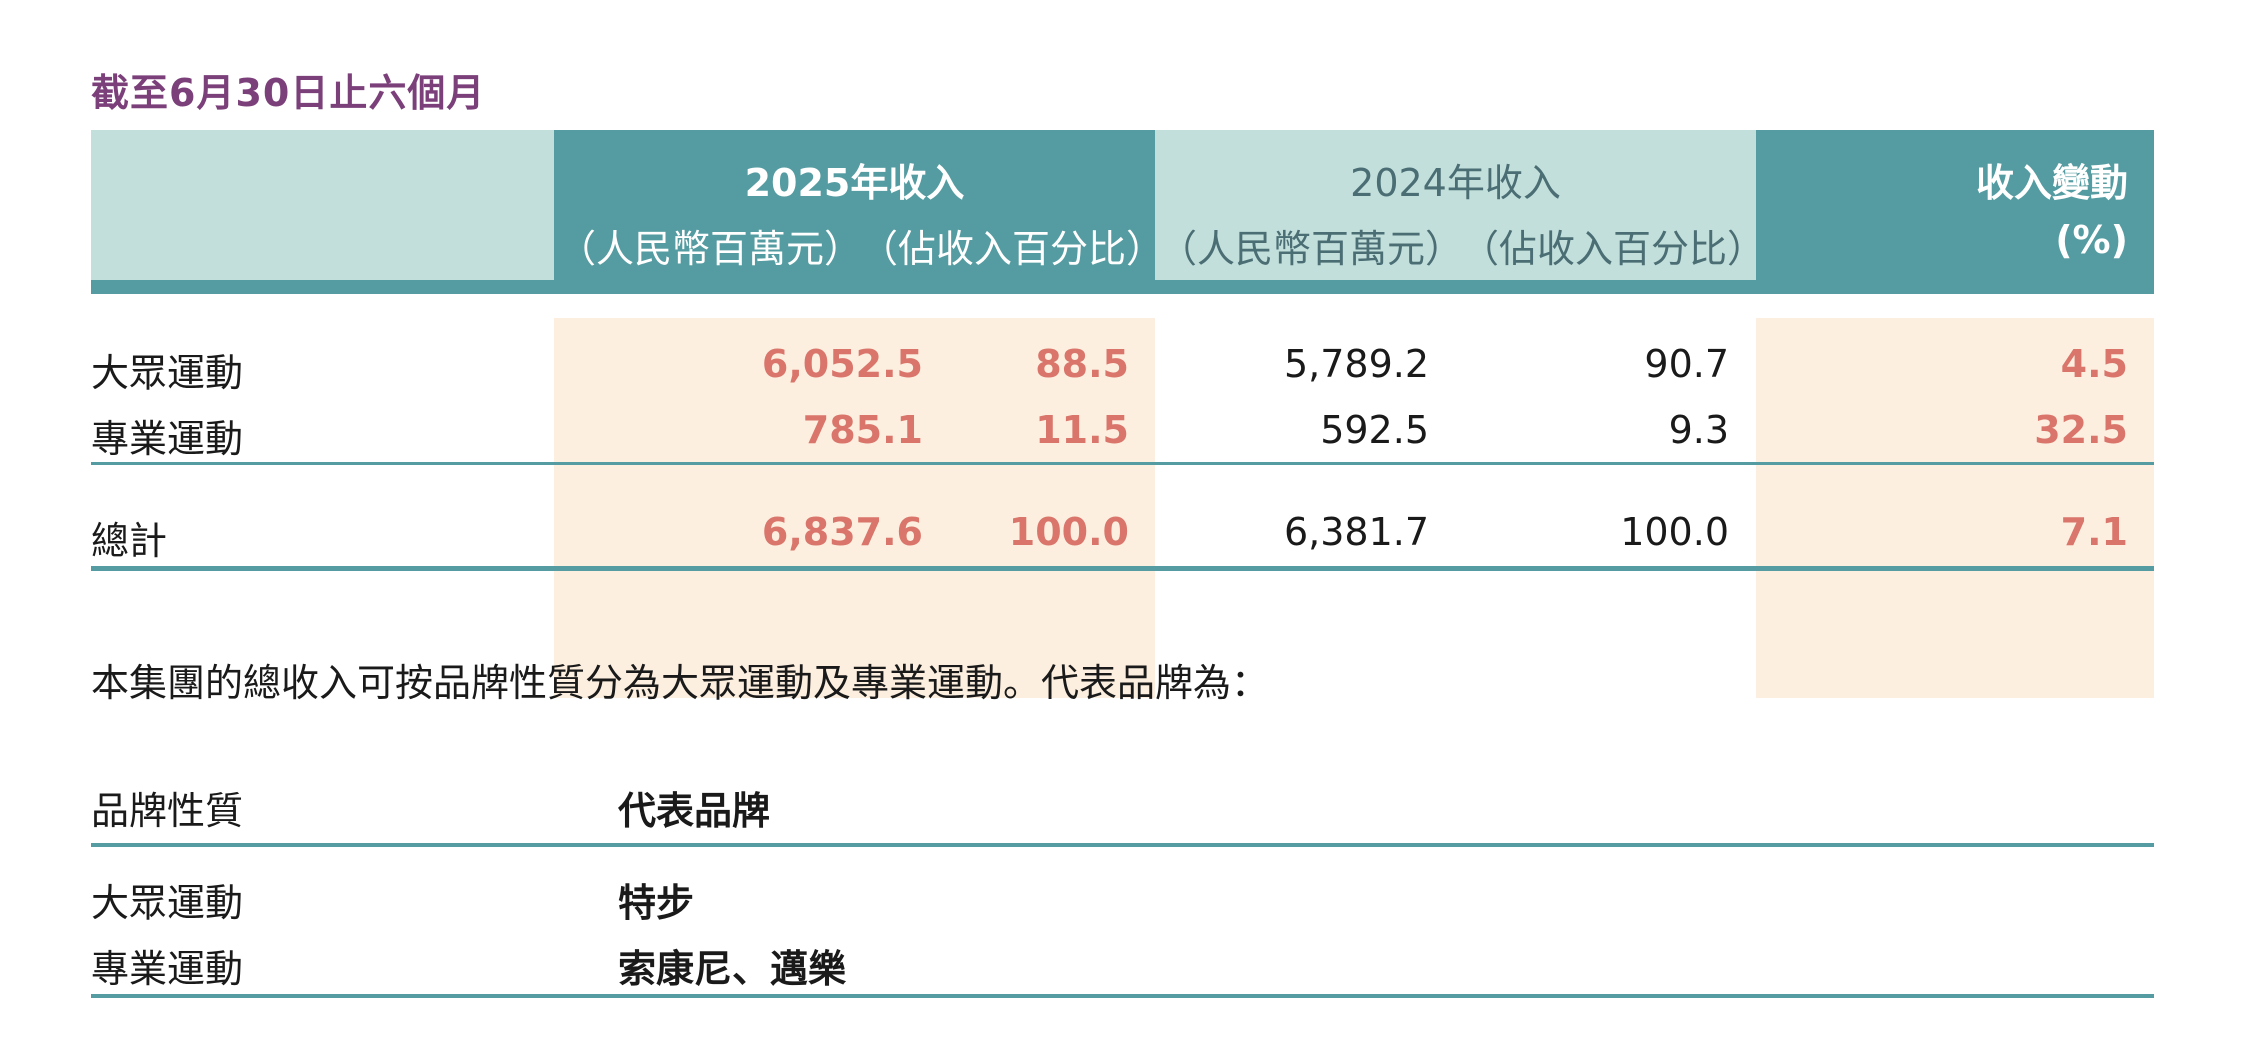 This screenshot has height=1040, width=2254. What do you see at coordinates (167, 811) in the screenshot?
I see `brand-header-label: 品牌性質` at bounding box center [167, 811].